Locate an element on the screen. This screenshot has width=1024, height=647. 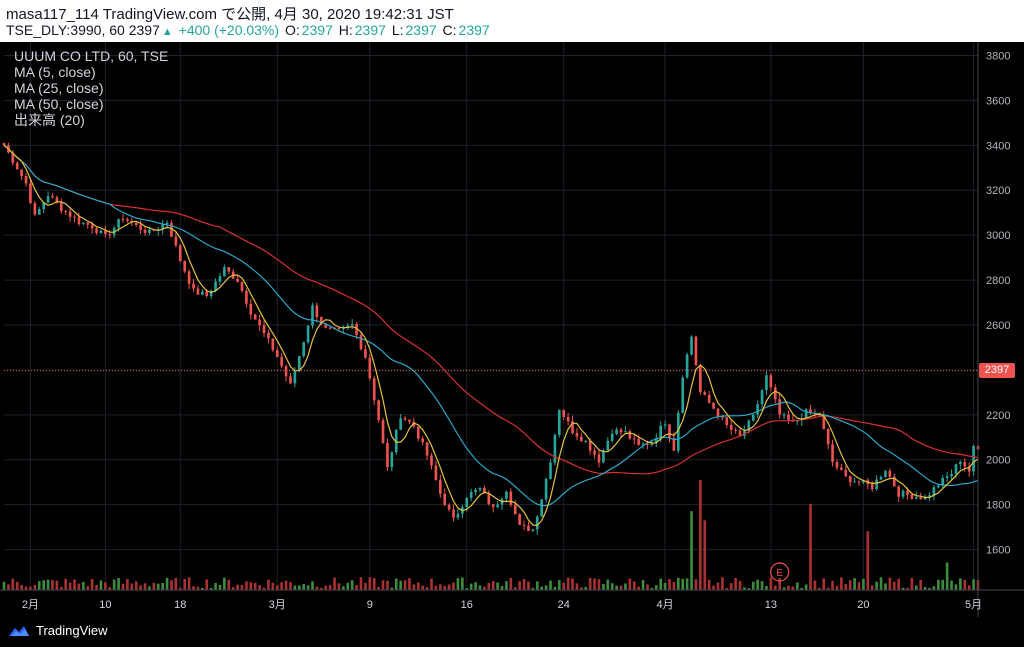
x-tick-label: 16 is located at coordinates (467, 605).